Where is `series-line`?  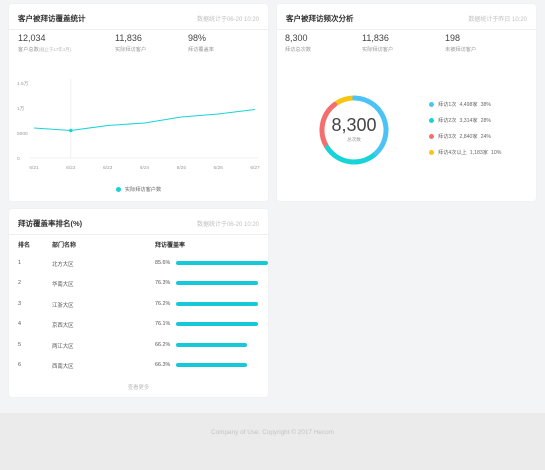 series-line is located at coordinates (144, 120).